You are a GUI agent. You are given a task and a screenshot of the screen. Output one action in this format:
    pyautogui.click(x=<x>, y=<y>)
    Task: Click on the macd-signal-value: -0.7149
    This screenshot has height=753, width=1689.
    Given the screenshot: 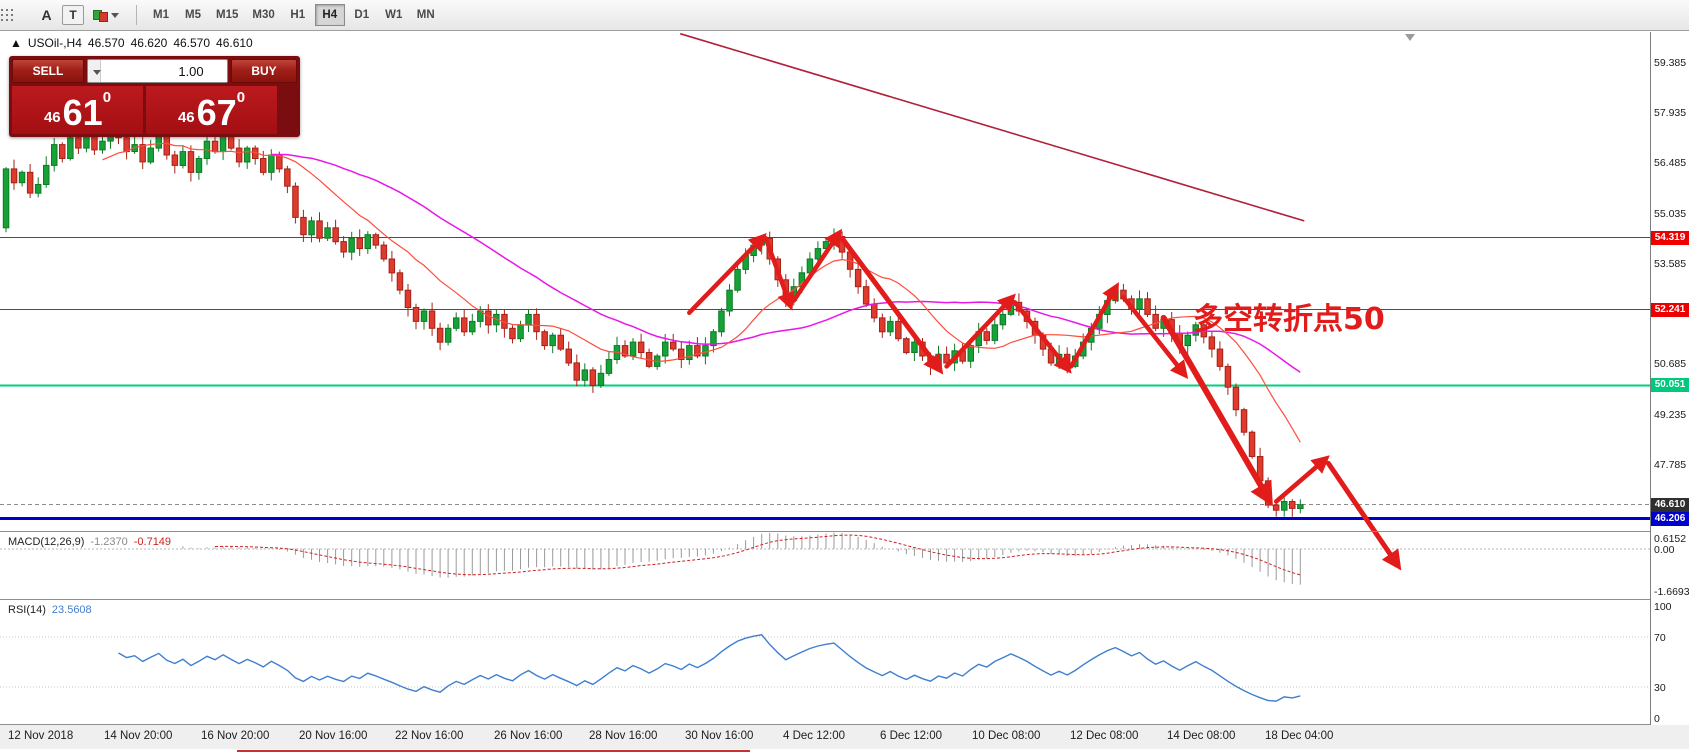 What is the action you would take?
    pyautogui.click(x=152, y=542)
    